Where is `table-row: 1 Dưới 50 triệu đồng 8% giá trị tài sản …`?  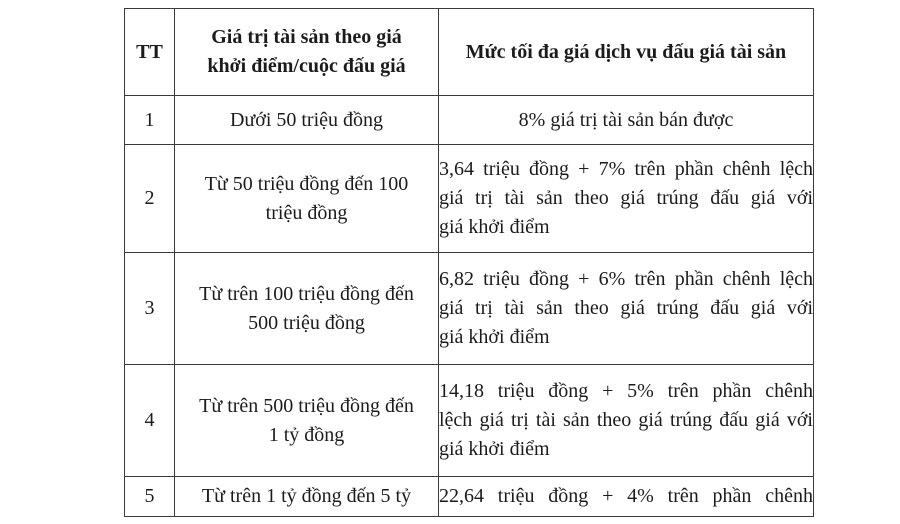
table-row: 1 Dưới 50 triệu đồng 8% giá trị tài sản … is located at coordinates (469, 120).